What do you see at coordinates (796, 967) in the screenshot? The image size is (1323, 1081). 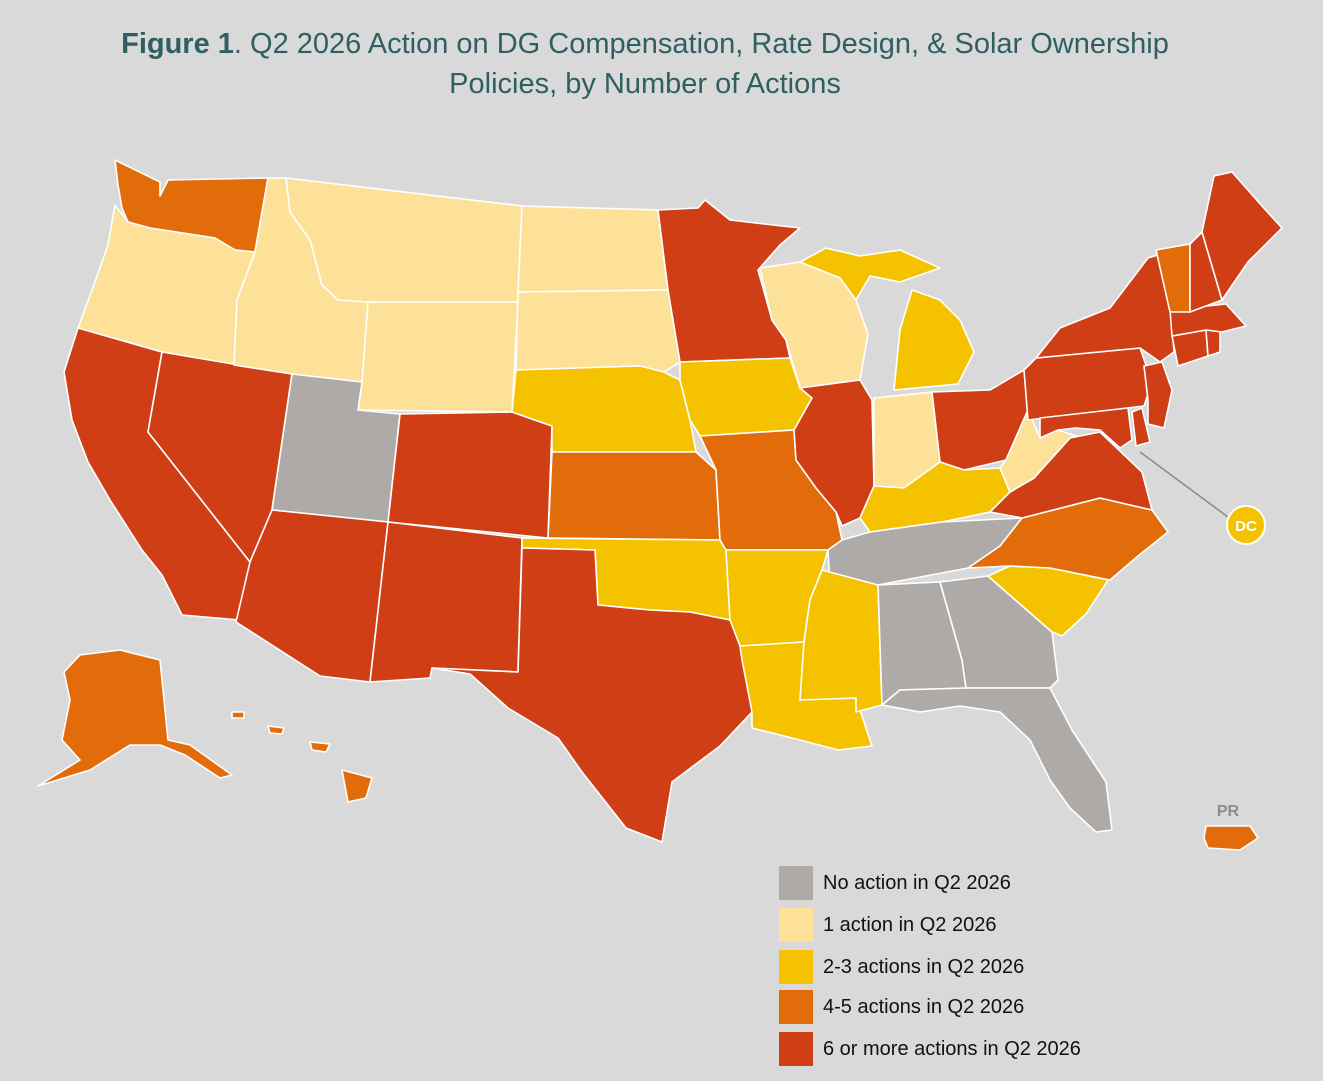 I see `legend-swatch-two-three` at bounding box center [796, 967].